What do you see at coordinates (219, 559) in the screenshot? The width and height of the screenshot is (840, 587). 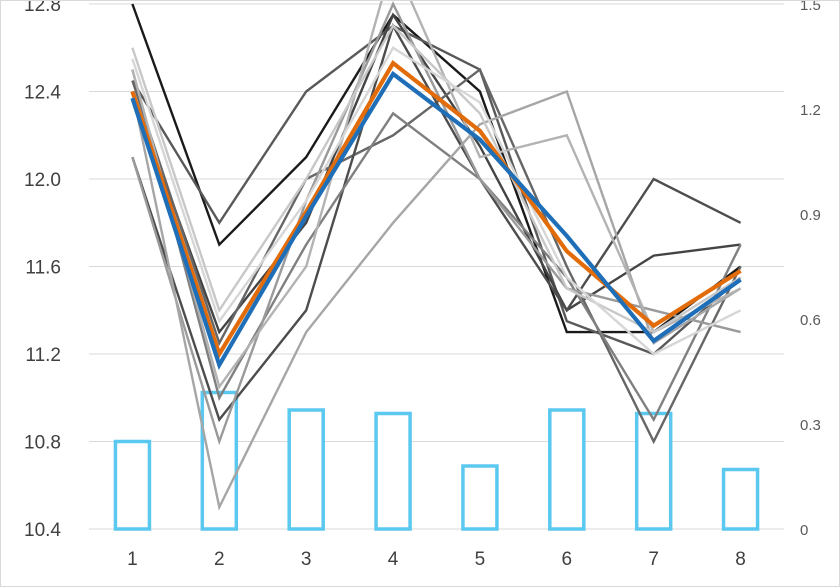 I see `x-tick-label: 2` at bounding box center [219, 559].